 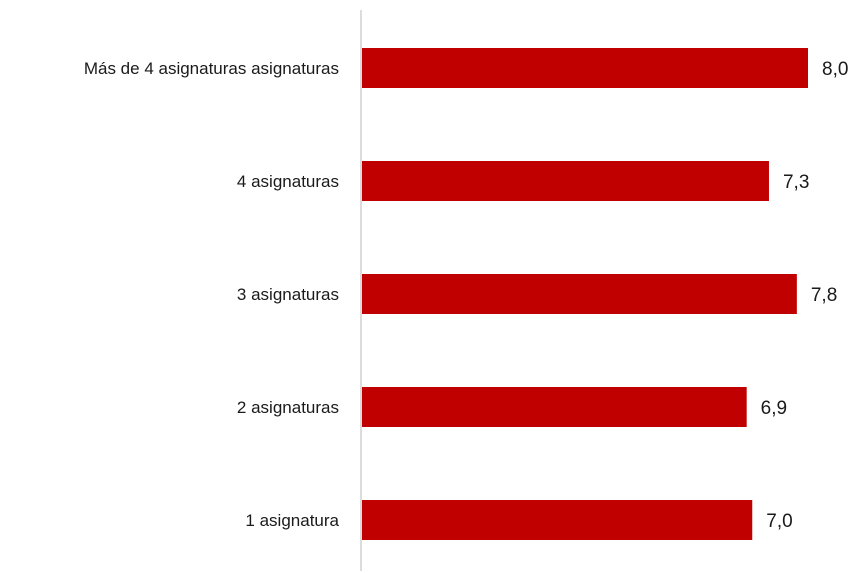 I want to click on category-label: 4 asignaturas, so click(x=288, y=181).